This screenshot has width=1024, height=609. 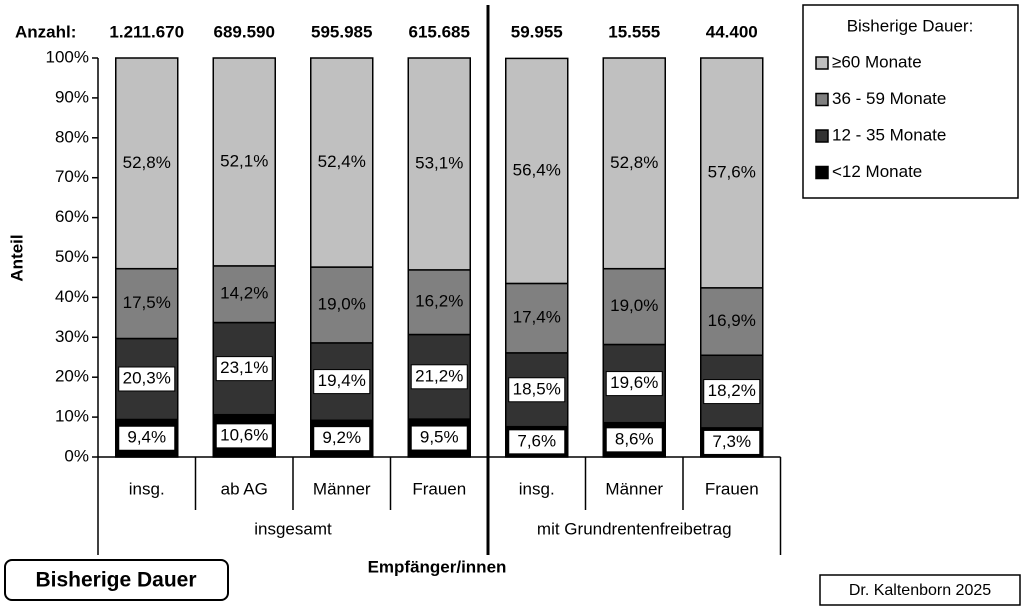 What do you see at coordinates (16, 257) in the screenshot?
I see `y-axis-label: Anteil` at bounding box center [16, 257].